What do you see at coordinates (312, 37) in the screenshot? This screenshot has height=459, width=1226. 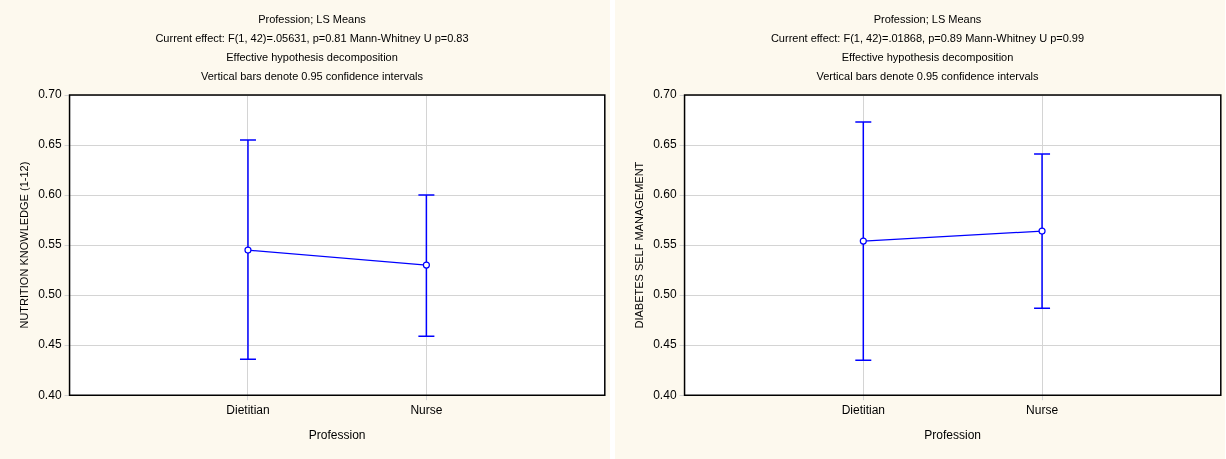 I see `chart-subtitle: Current effect: F(1, 42)=.05631, p=0.81 Mann-Whitney U p=0.83` at bounding box center [312, 37].